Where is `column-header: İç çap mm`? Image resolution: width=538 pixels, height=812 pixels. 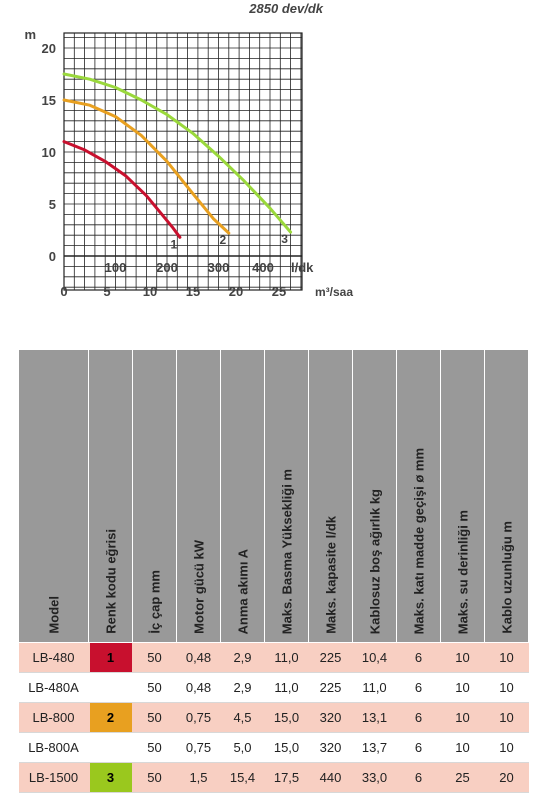 column-header: İç çap mm is located at coordinates (154, 496).